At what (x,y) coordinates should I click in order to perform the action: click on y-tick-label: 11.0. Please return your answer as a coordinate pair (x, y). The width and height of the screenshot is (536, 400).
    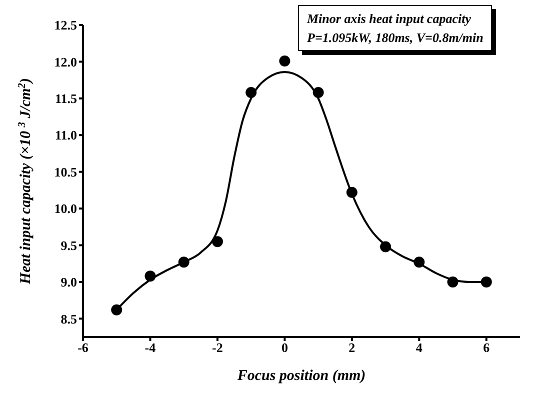
    Looking at the image, I should click on (65, 135).